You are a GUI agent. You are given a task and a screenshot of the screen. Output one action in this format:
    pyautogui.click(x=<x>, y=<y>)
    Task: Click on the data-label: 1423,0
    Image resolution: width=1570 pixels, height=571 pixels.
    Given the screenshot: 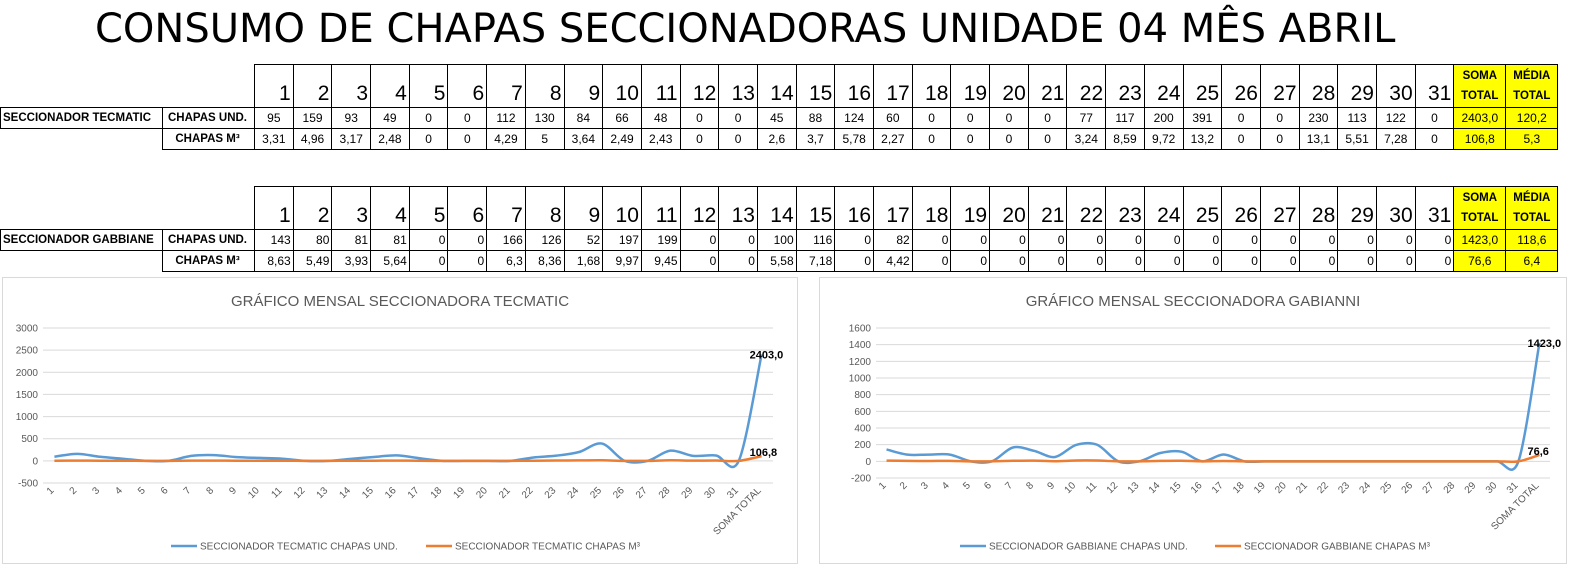 What is the action you would take?
    pyautogui.click(x=1544, y=344)
    